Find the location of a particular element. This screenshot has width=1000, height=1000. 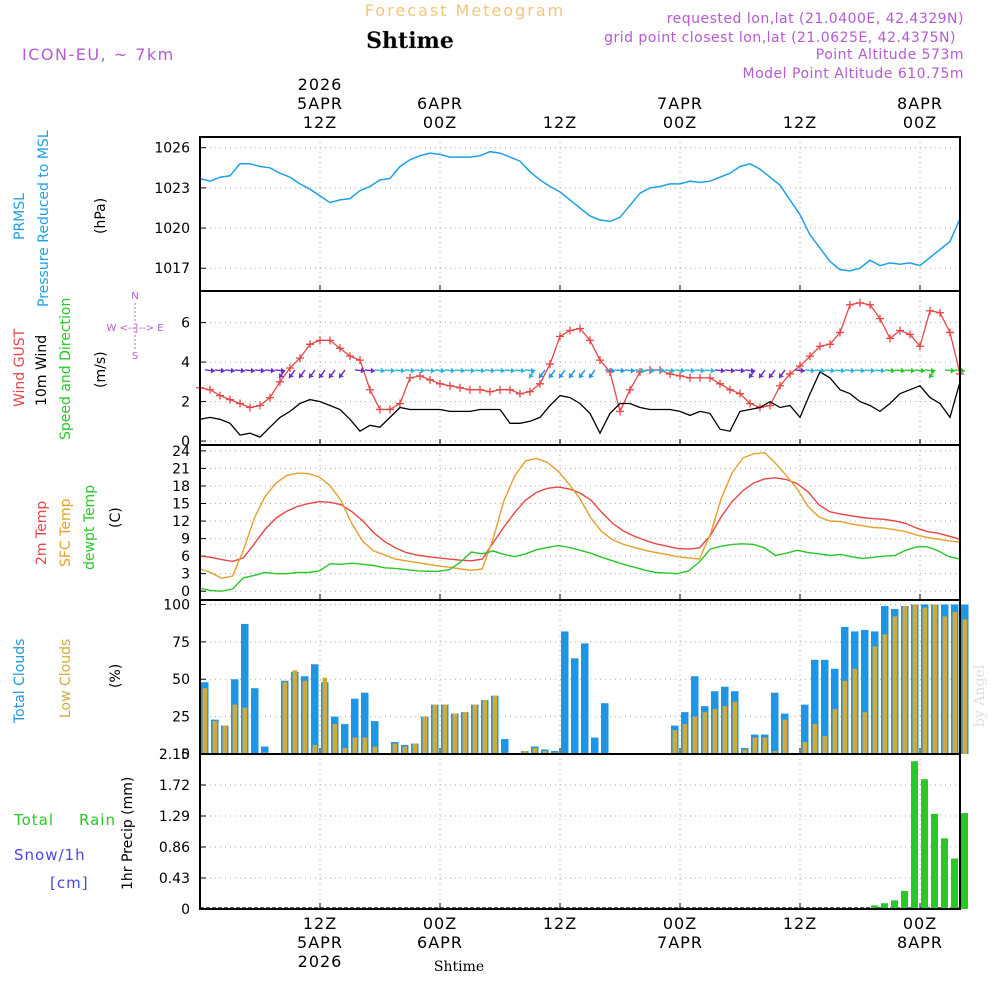

y-tick-label: 1026 is located at coordinates (172, 149).